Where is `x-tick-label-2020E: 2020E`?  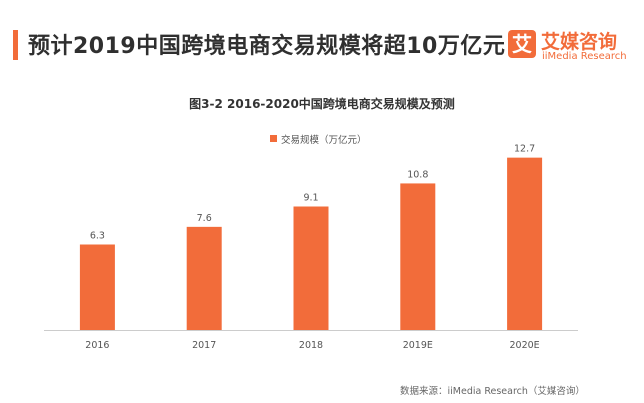 x-tick-label-2020E: 2020E is located at coordinates (525, 345).